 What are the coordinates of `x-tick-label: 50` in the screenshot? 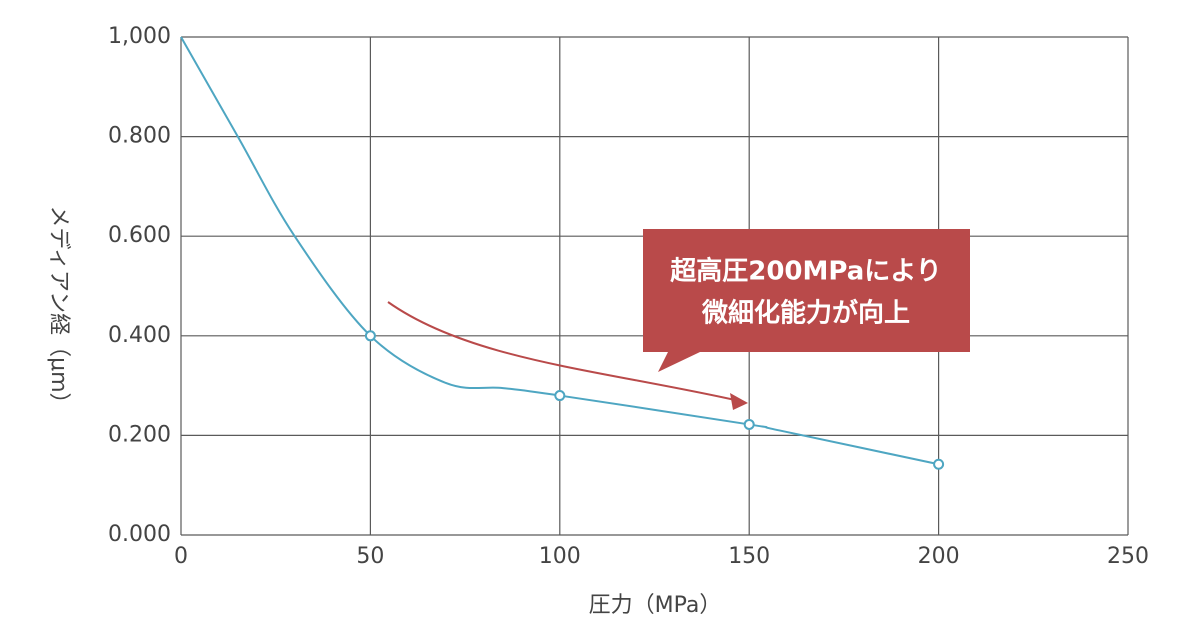 It's located at (370, 556).